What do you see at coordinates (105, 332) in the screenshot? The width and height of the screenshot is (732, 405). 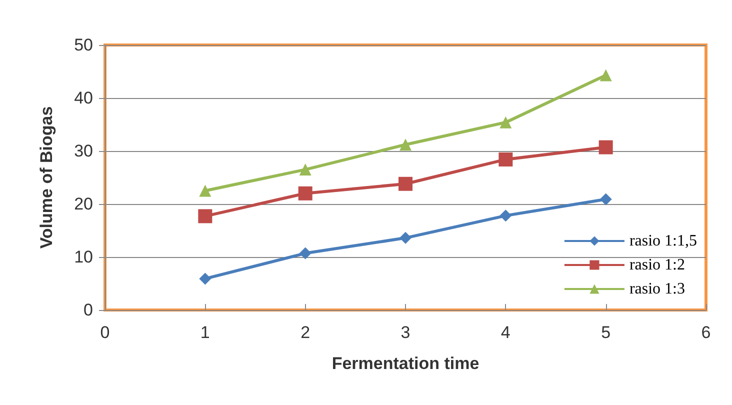 I see `x-tick-label: 0` at bounding box center [105, 332].